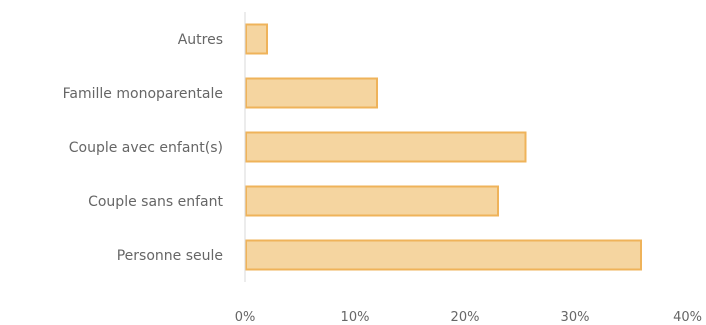  I want to click on category-label-3: Couple sans enfant, so click(155, 202).